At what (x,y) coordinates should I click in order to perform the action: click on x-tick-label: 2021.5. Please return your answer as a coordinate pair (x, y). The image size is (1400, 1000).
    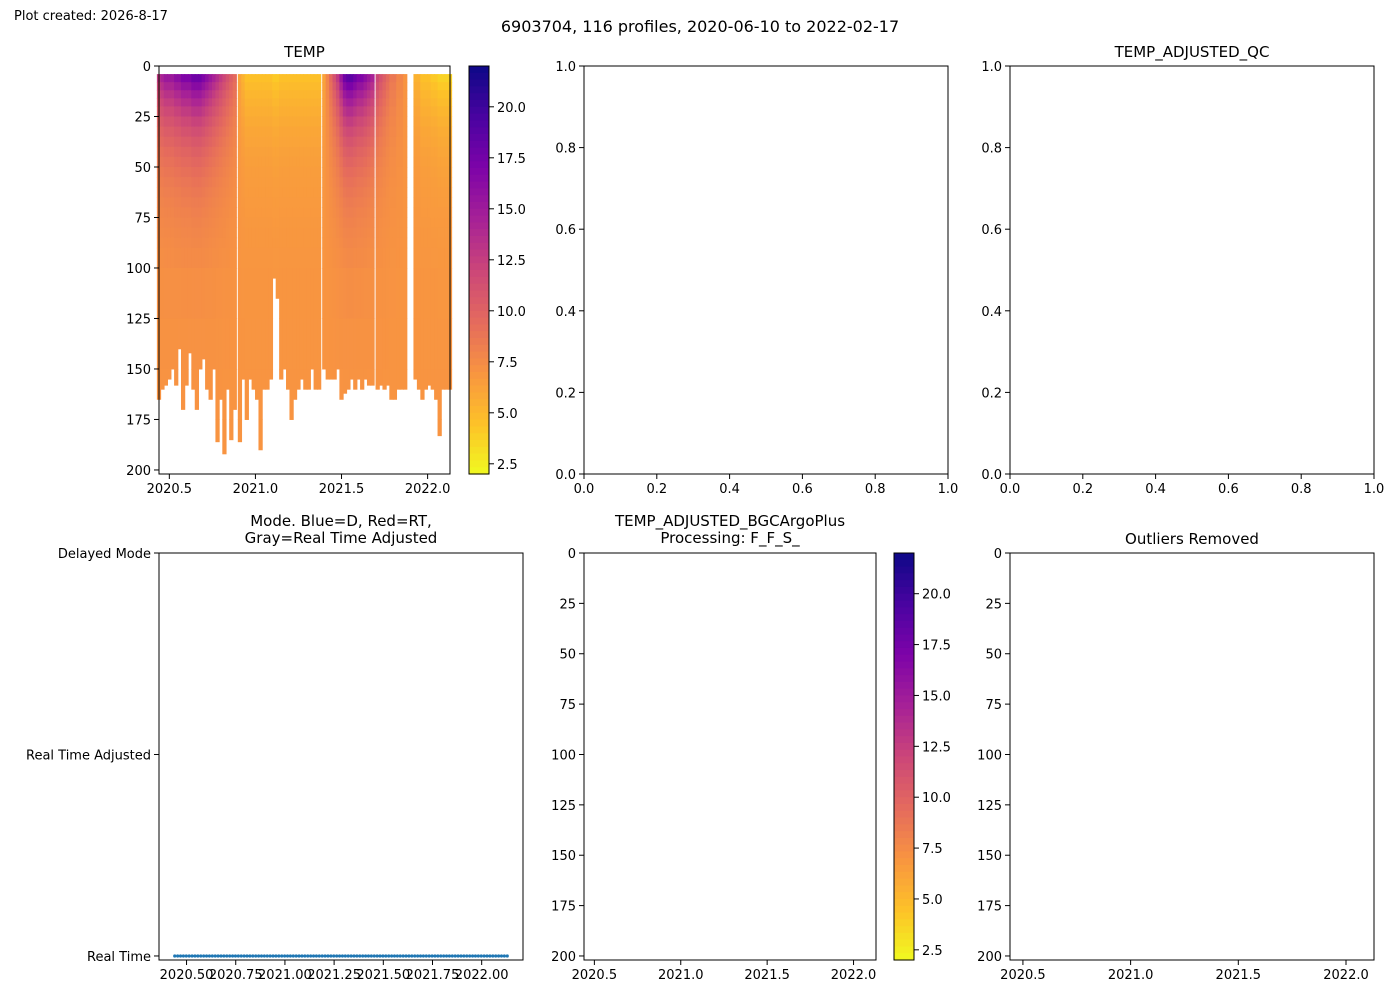
    Looking at the image, I should click on (342, 489).